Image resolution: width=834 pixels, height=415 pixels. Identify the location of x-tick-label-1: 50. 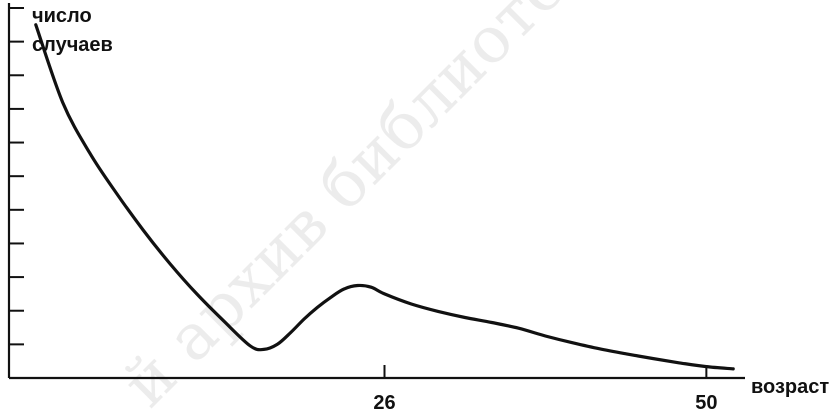
(706, 403).